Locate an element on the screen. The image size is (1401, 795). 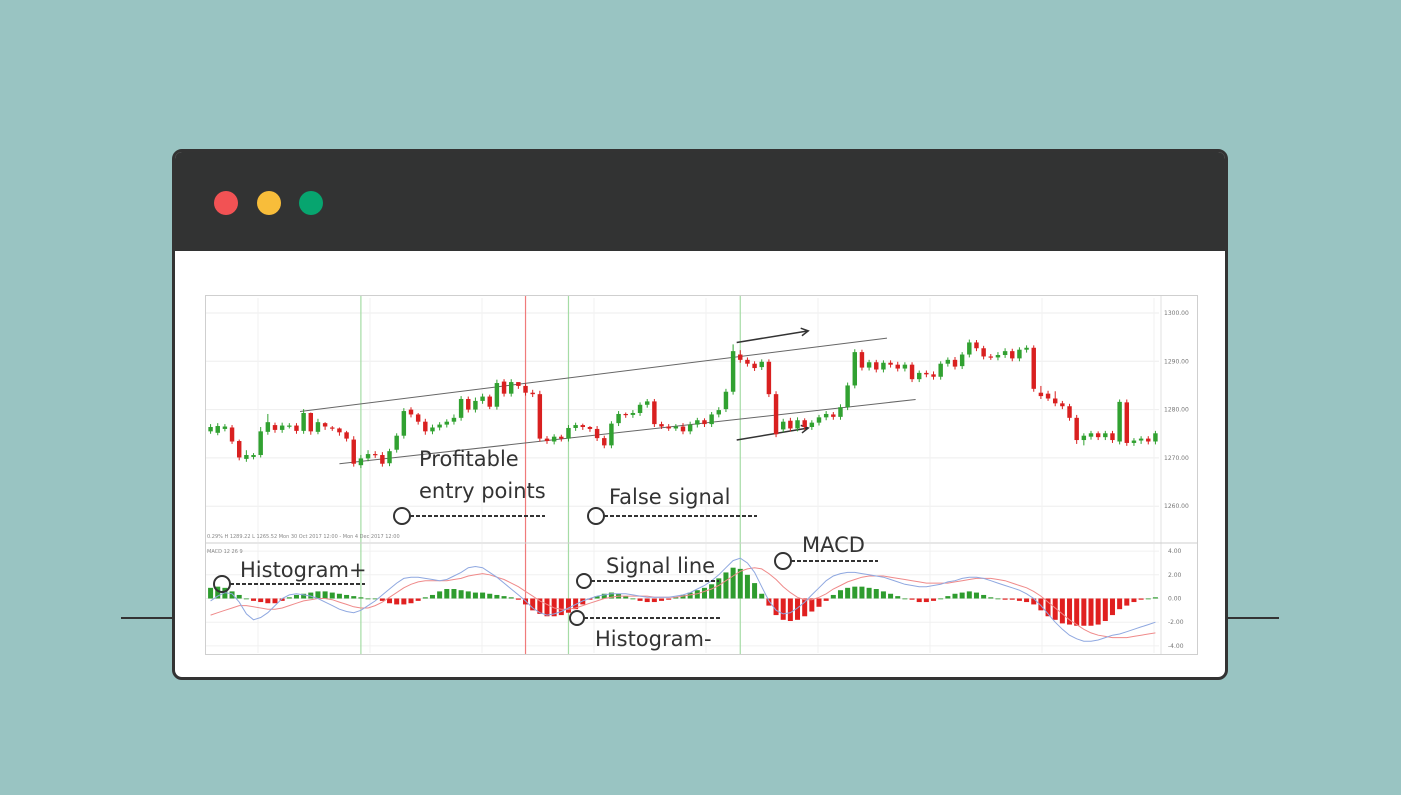
close-dot-icon is located at coordinates (226, 203).